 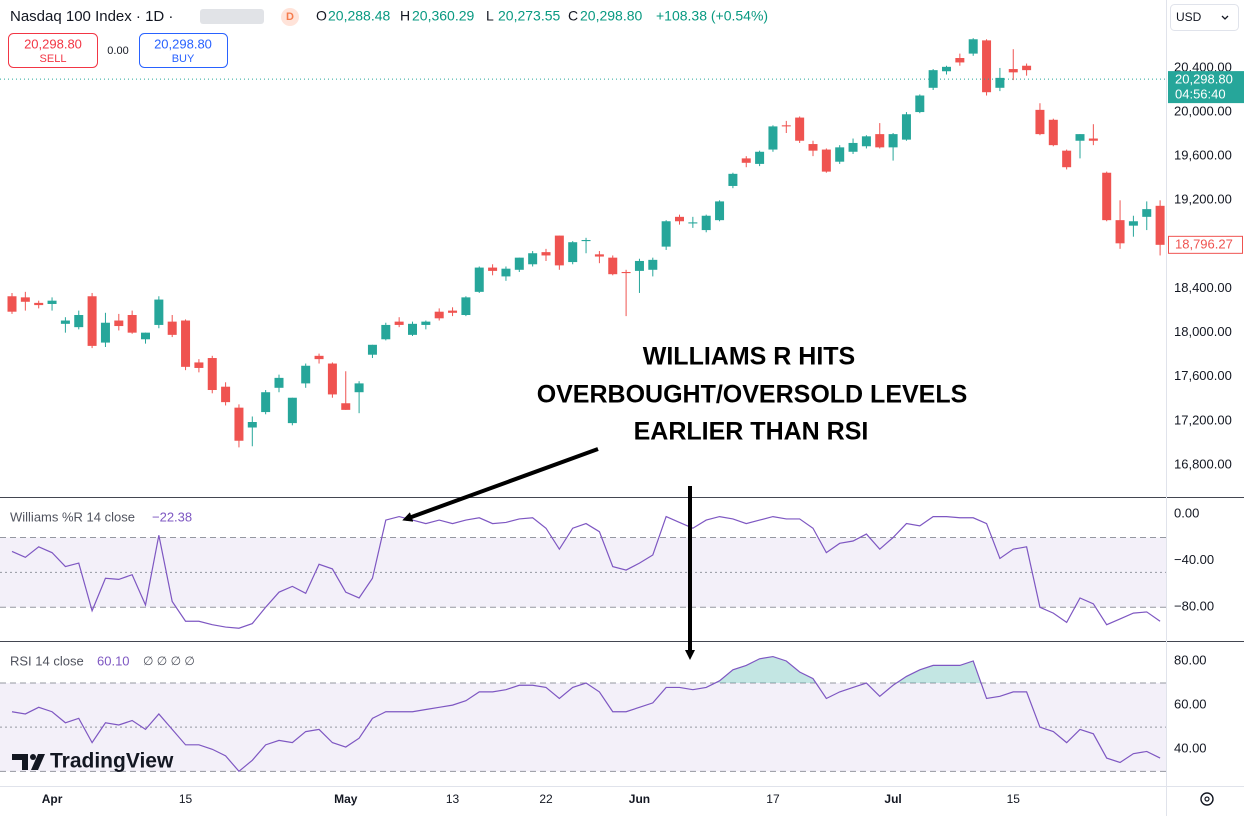 I want to click on gear, so click(x=1207, y=799).